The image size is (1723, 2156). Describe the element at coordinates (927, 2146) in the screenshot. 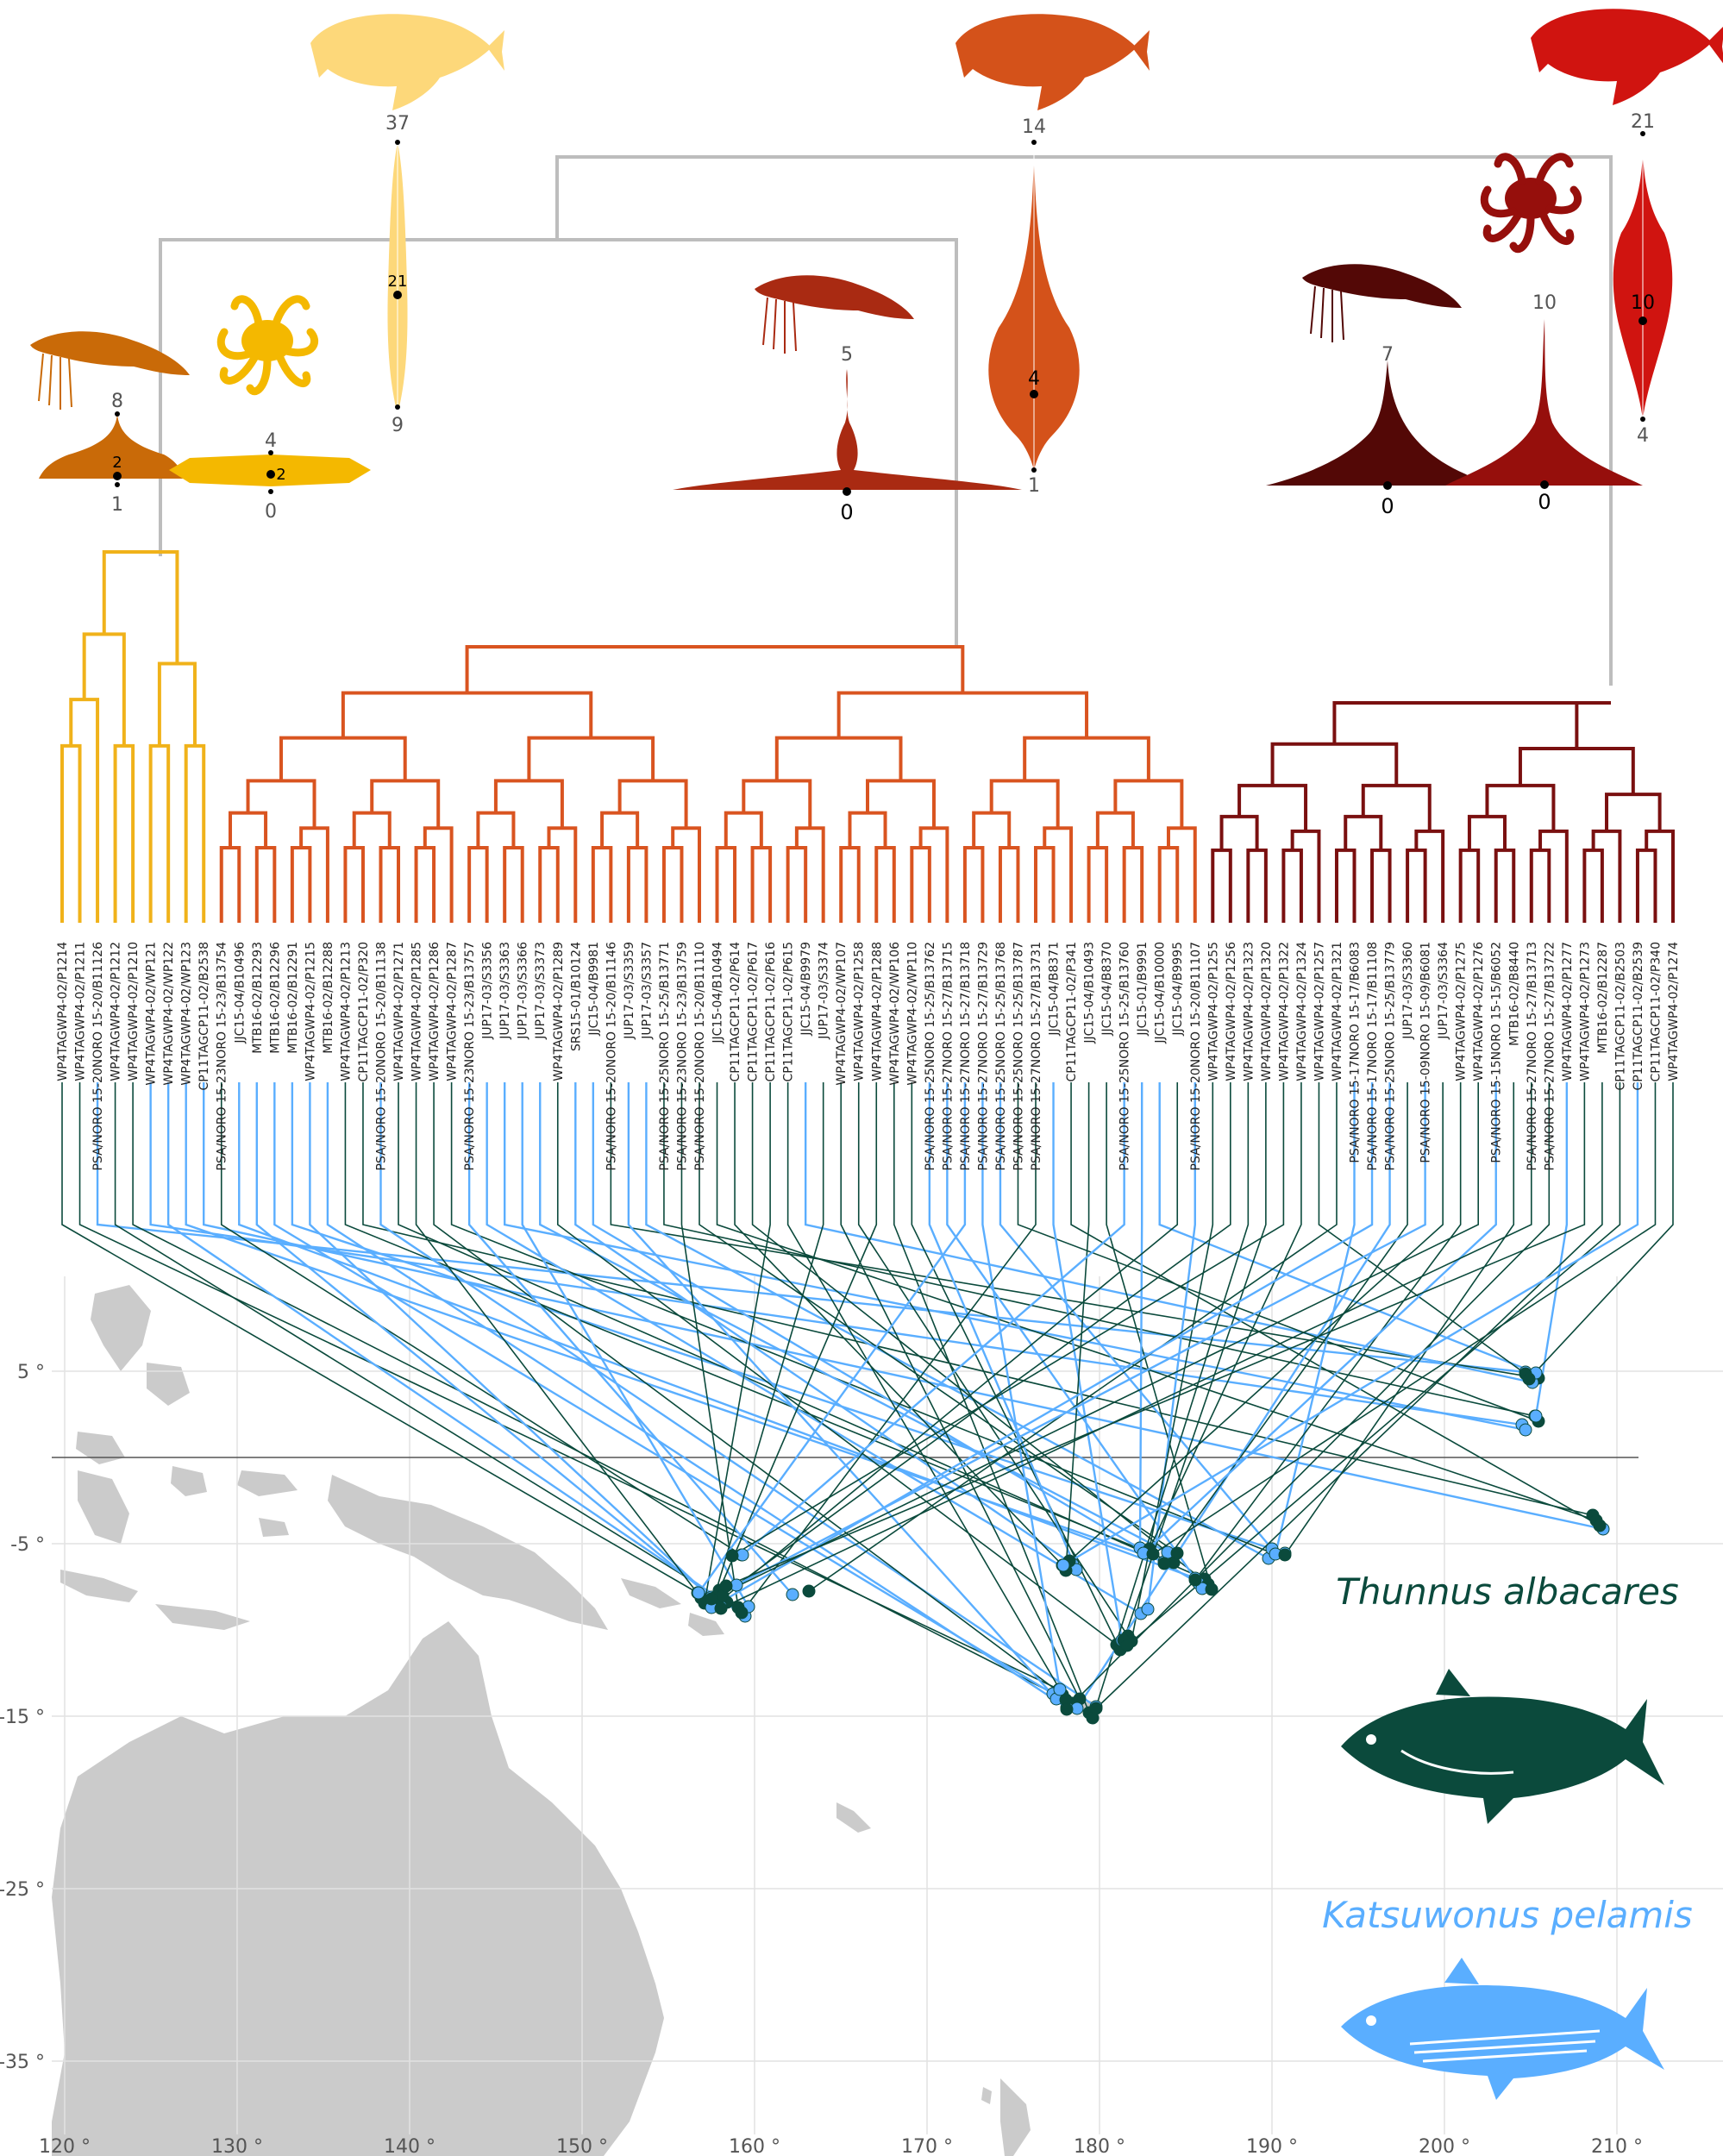

I see `lon-tick-label: 170 °` at that location.